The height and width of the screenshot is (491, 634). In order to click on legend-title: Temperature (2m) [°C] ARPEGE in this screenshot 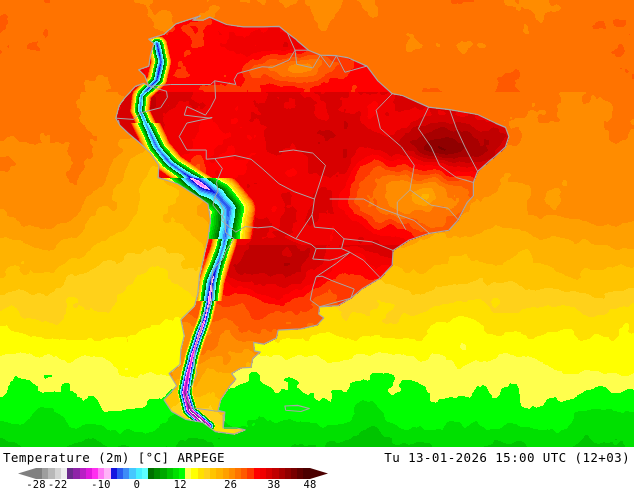, I will do `click(114, 457)`.